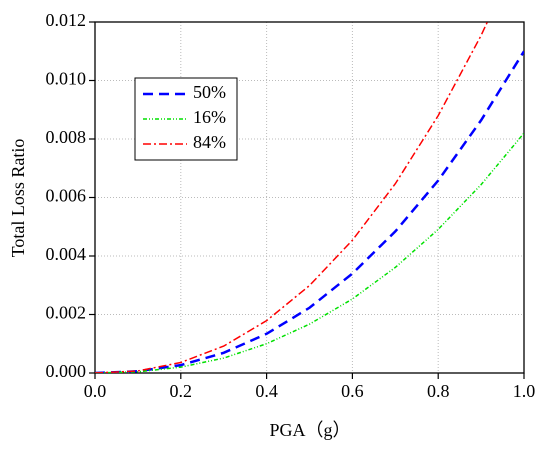  Describe the element at coordinates (66, 79) in the screenshot. I see `y-tick-label: 0.010` at that location.